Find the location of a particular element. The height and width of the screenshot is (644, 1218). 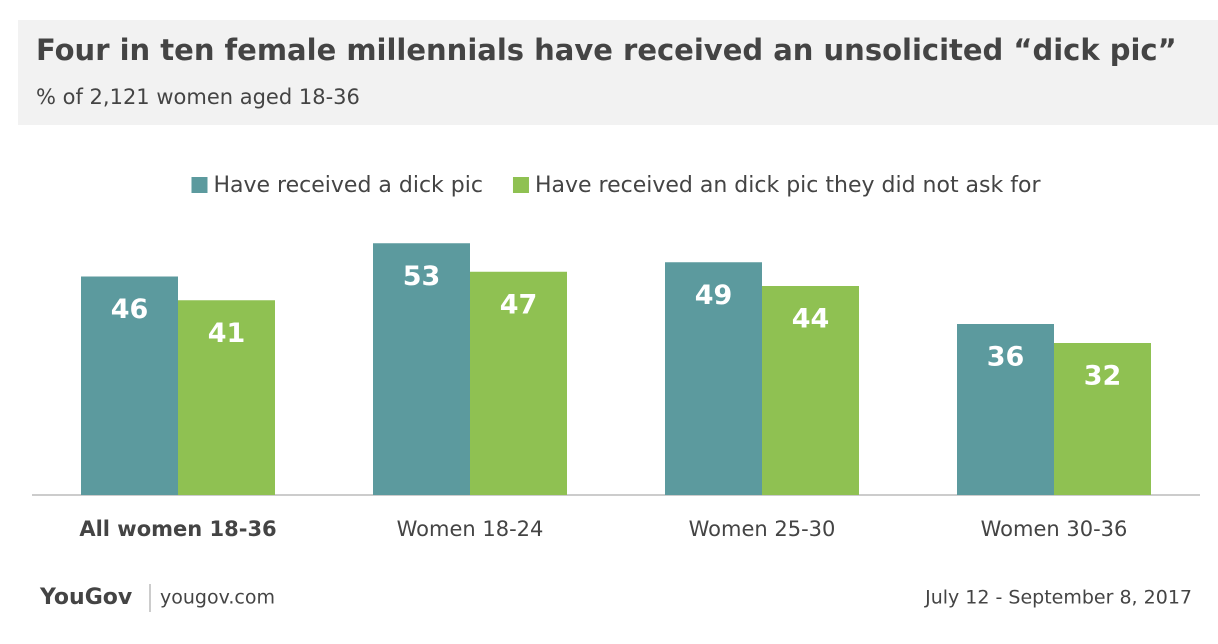

chart-subtitle: % of 2,121 women aged 18-36 is located at coordinates (198, 97).